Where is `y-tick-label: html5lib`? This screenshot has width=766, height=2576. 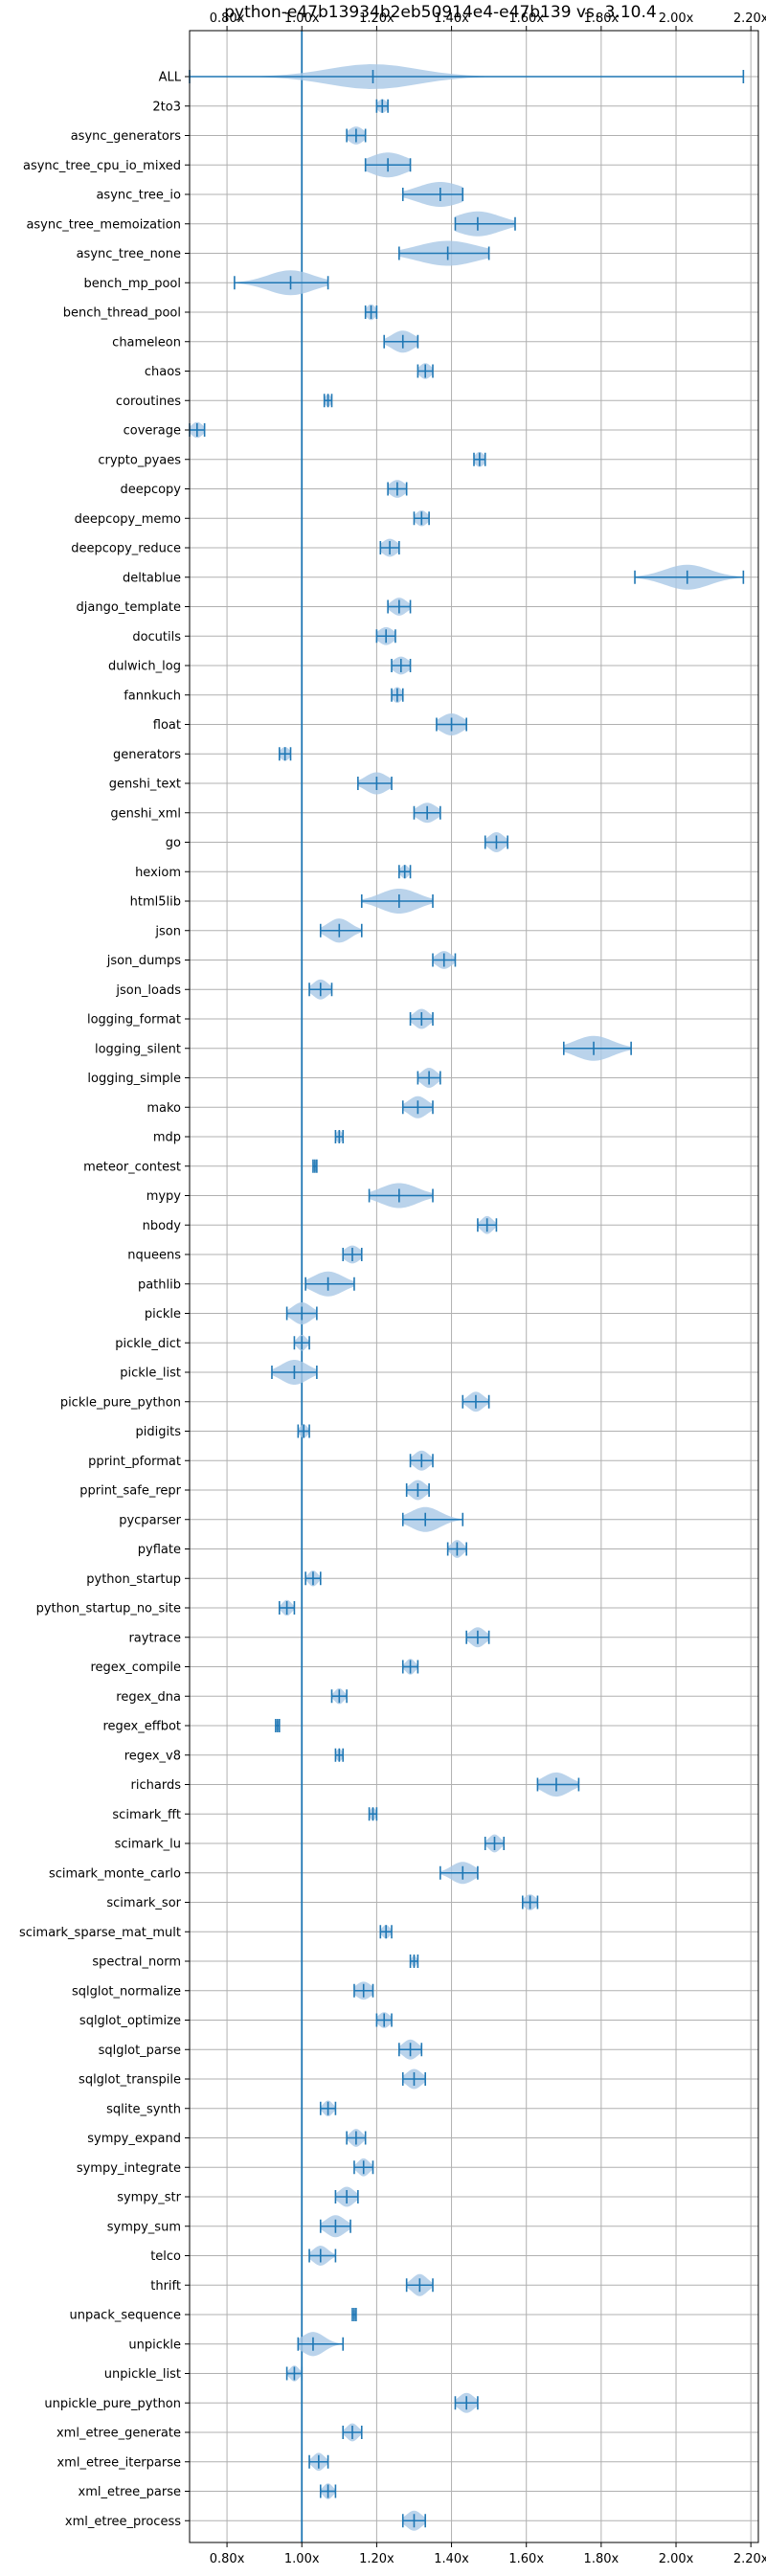
y-tick-label: html5lib is located at coordinates (155, 902).